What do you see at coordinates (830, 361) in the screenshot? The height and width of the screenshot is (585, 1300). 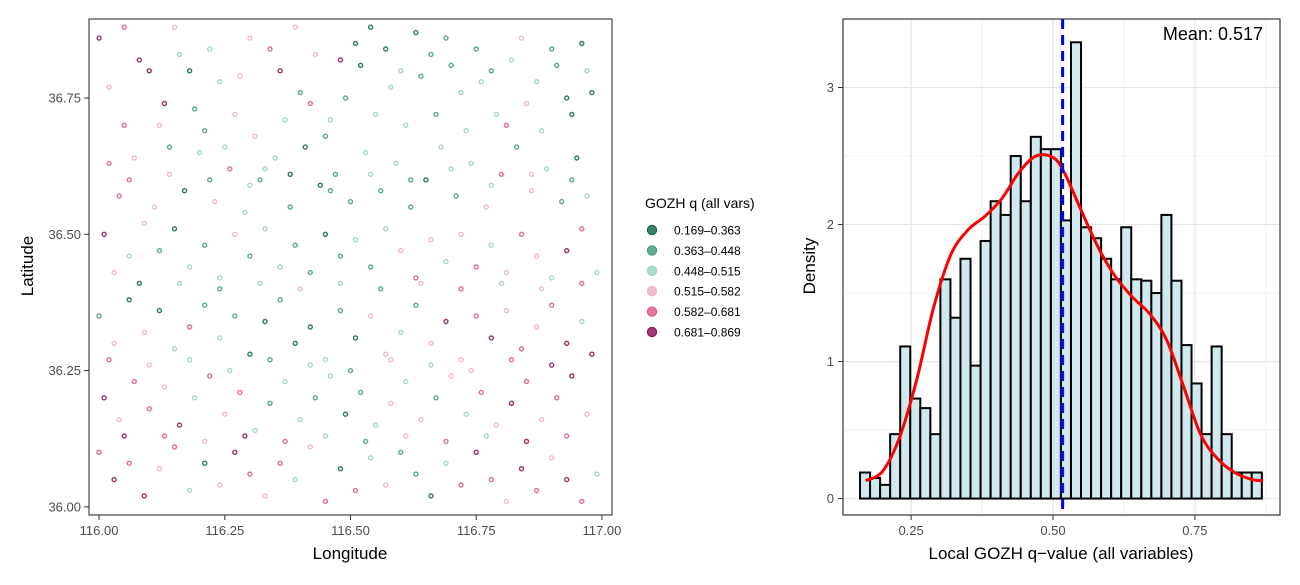 I see `hist-y-tick-label-1: 1` at bounding box center [830, 361].